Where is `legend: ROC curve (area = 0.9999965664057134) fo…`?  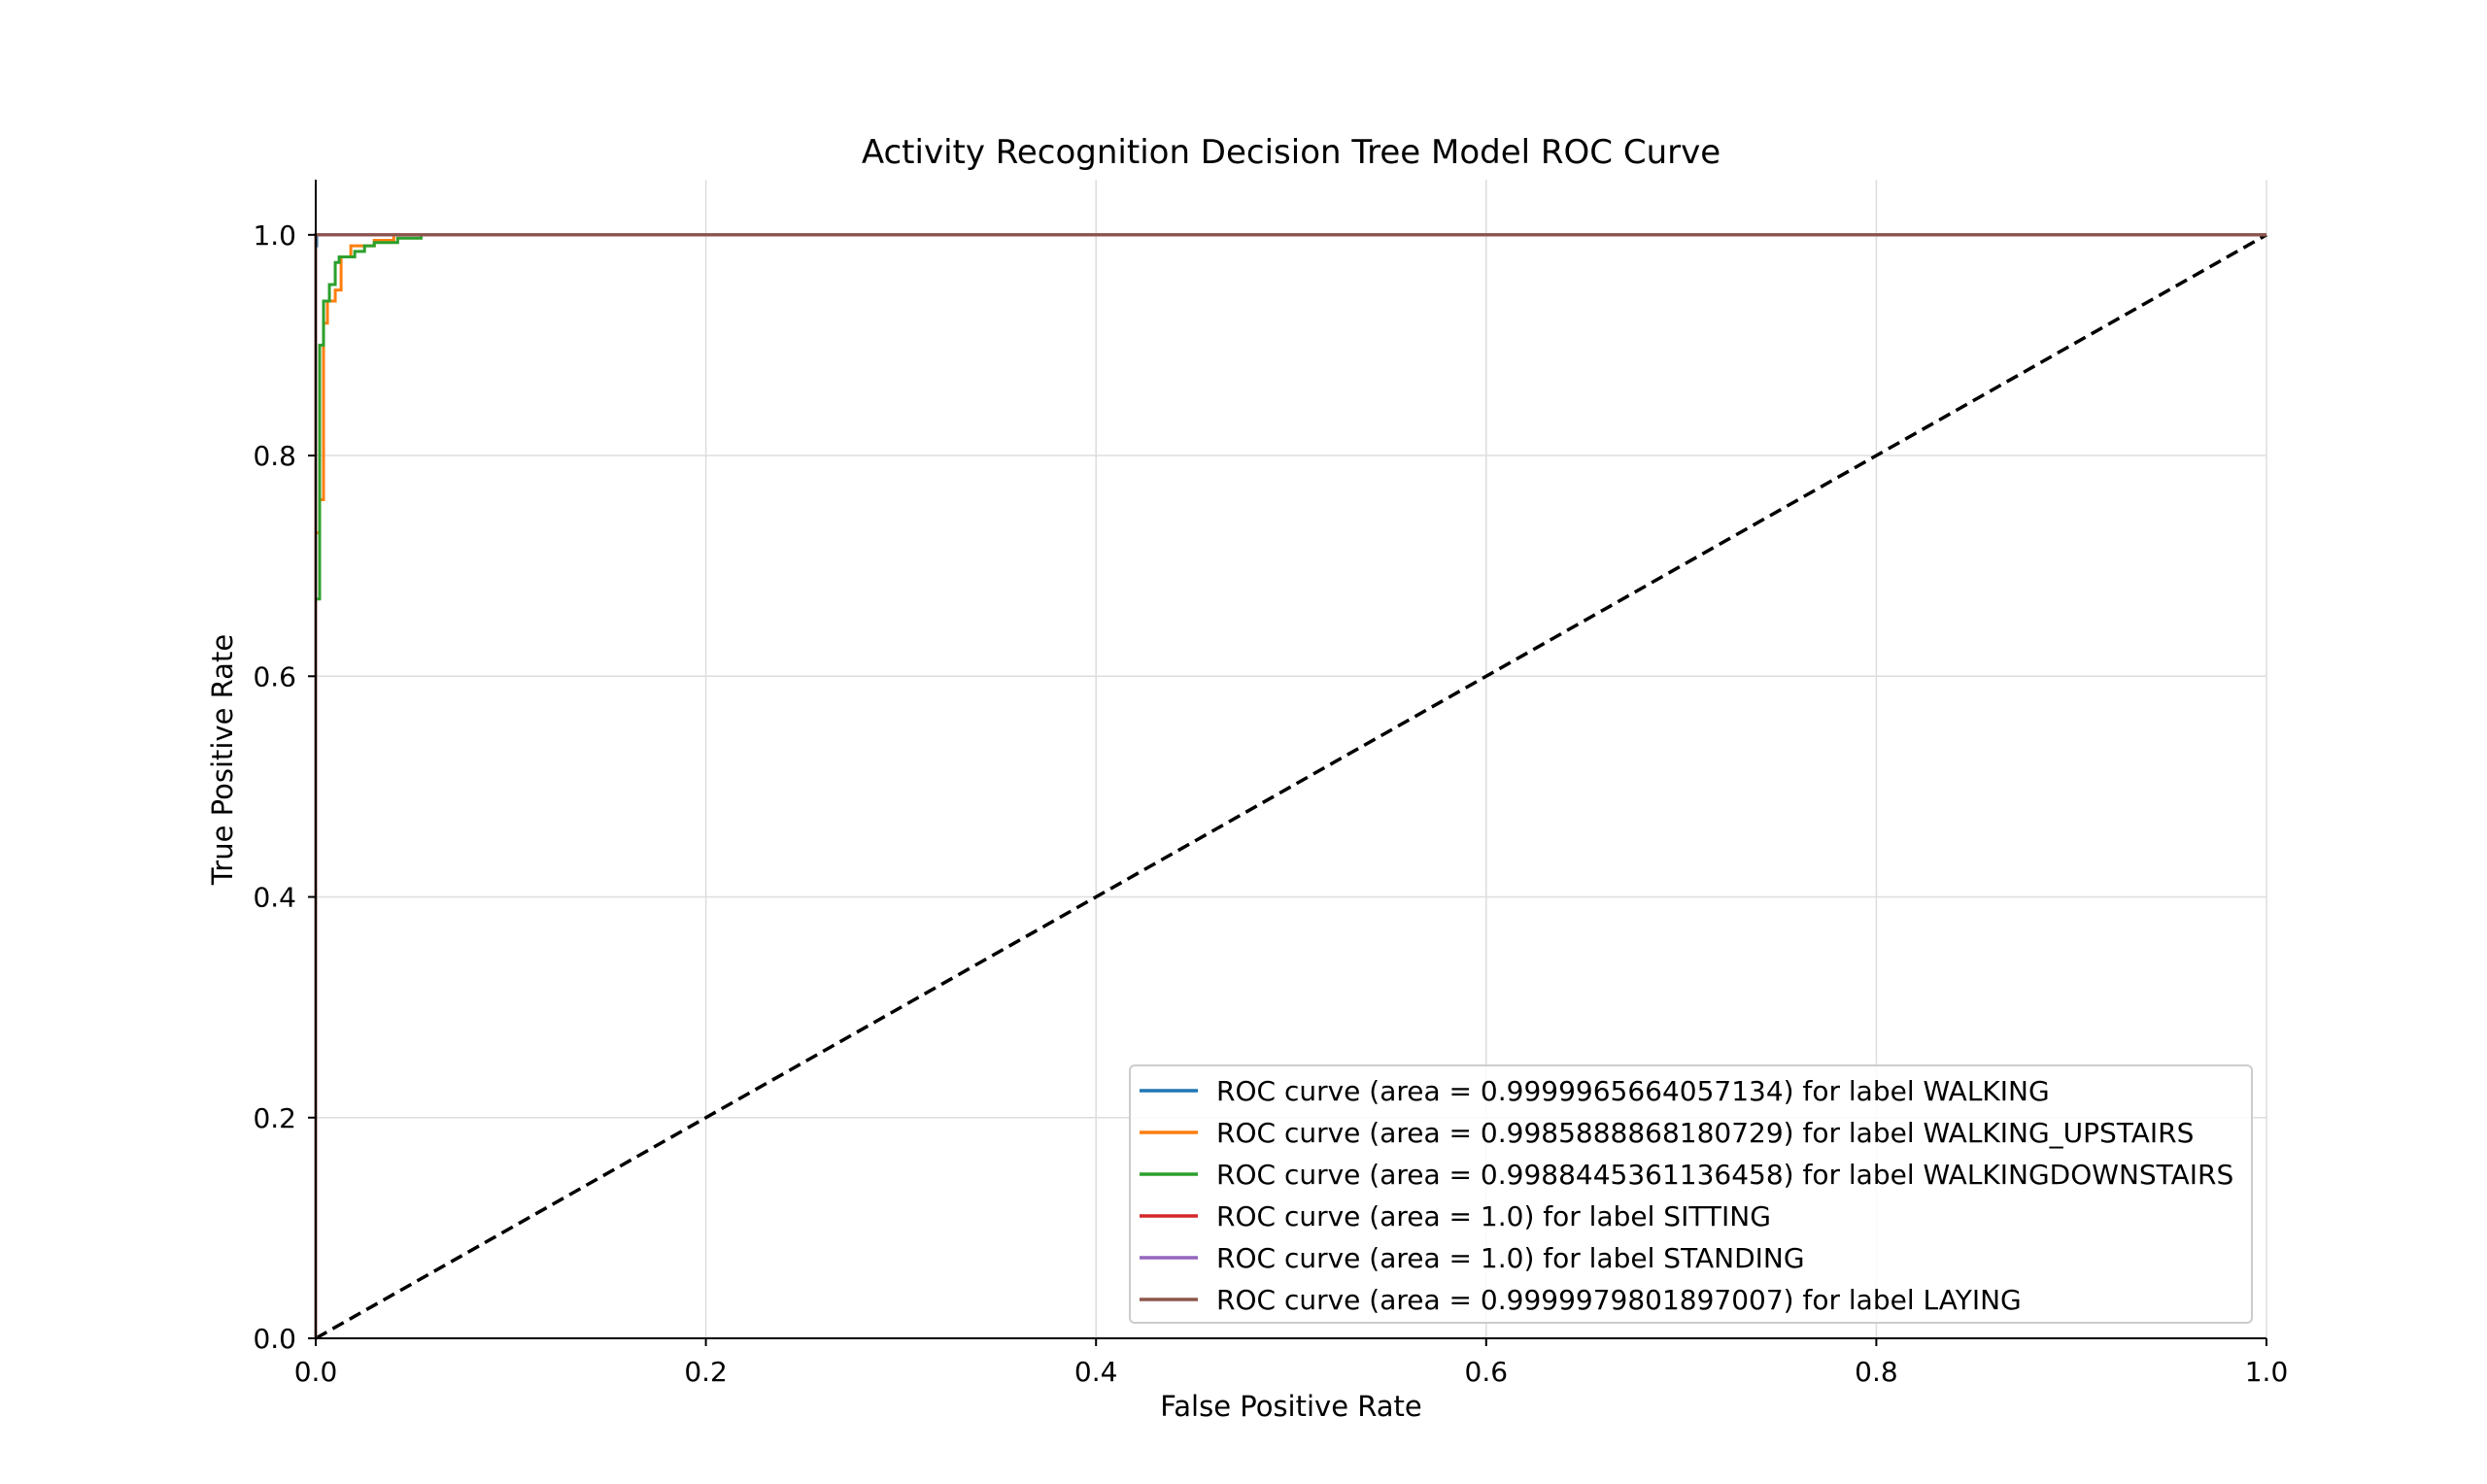 legend: ROC curve (area = 0.9999965664057134) fo… is located at coordinates (1691, 1194).